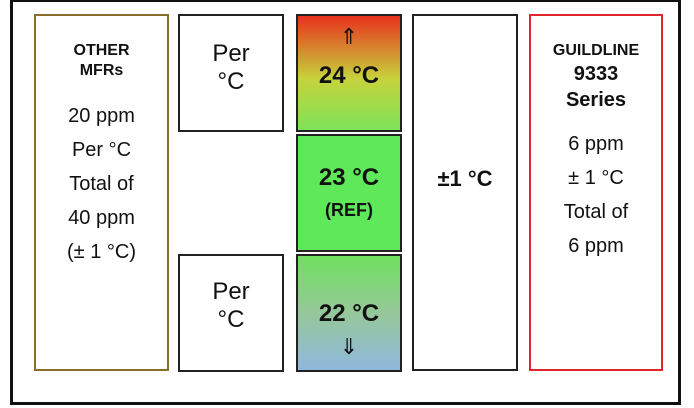 The height and width of the screenshot is (408, 694). I want to click on guildline-heading-1: GUILDLINE, so click(596, 50).